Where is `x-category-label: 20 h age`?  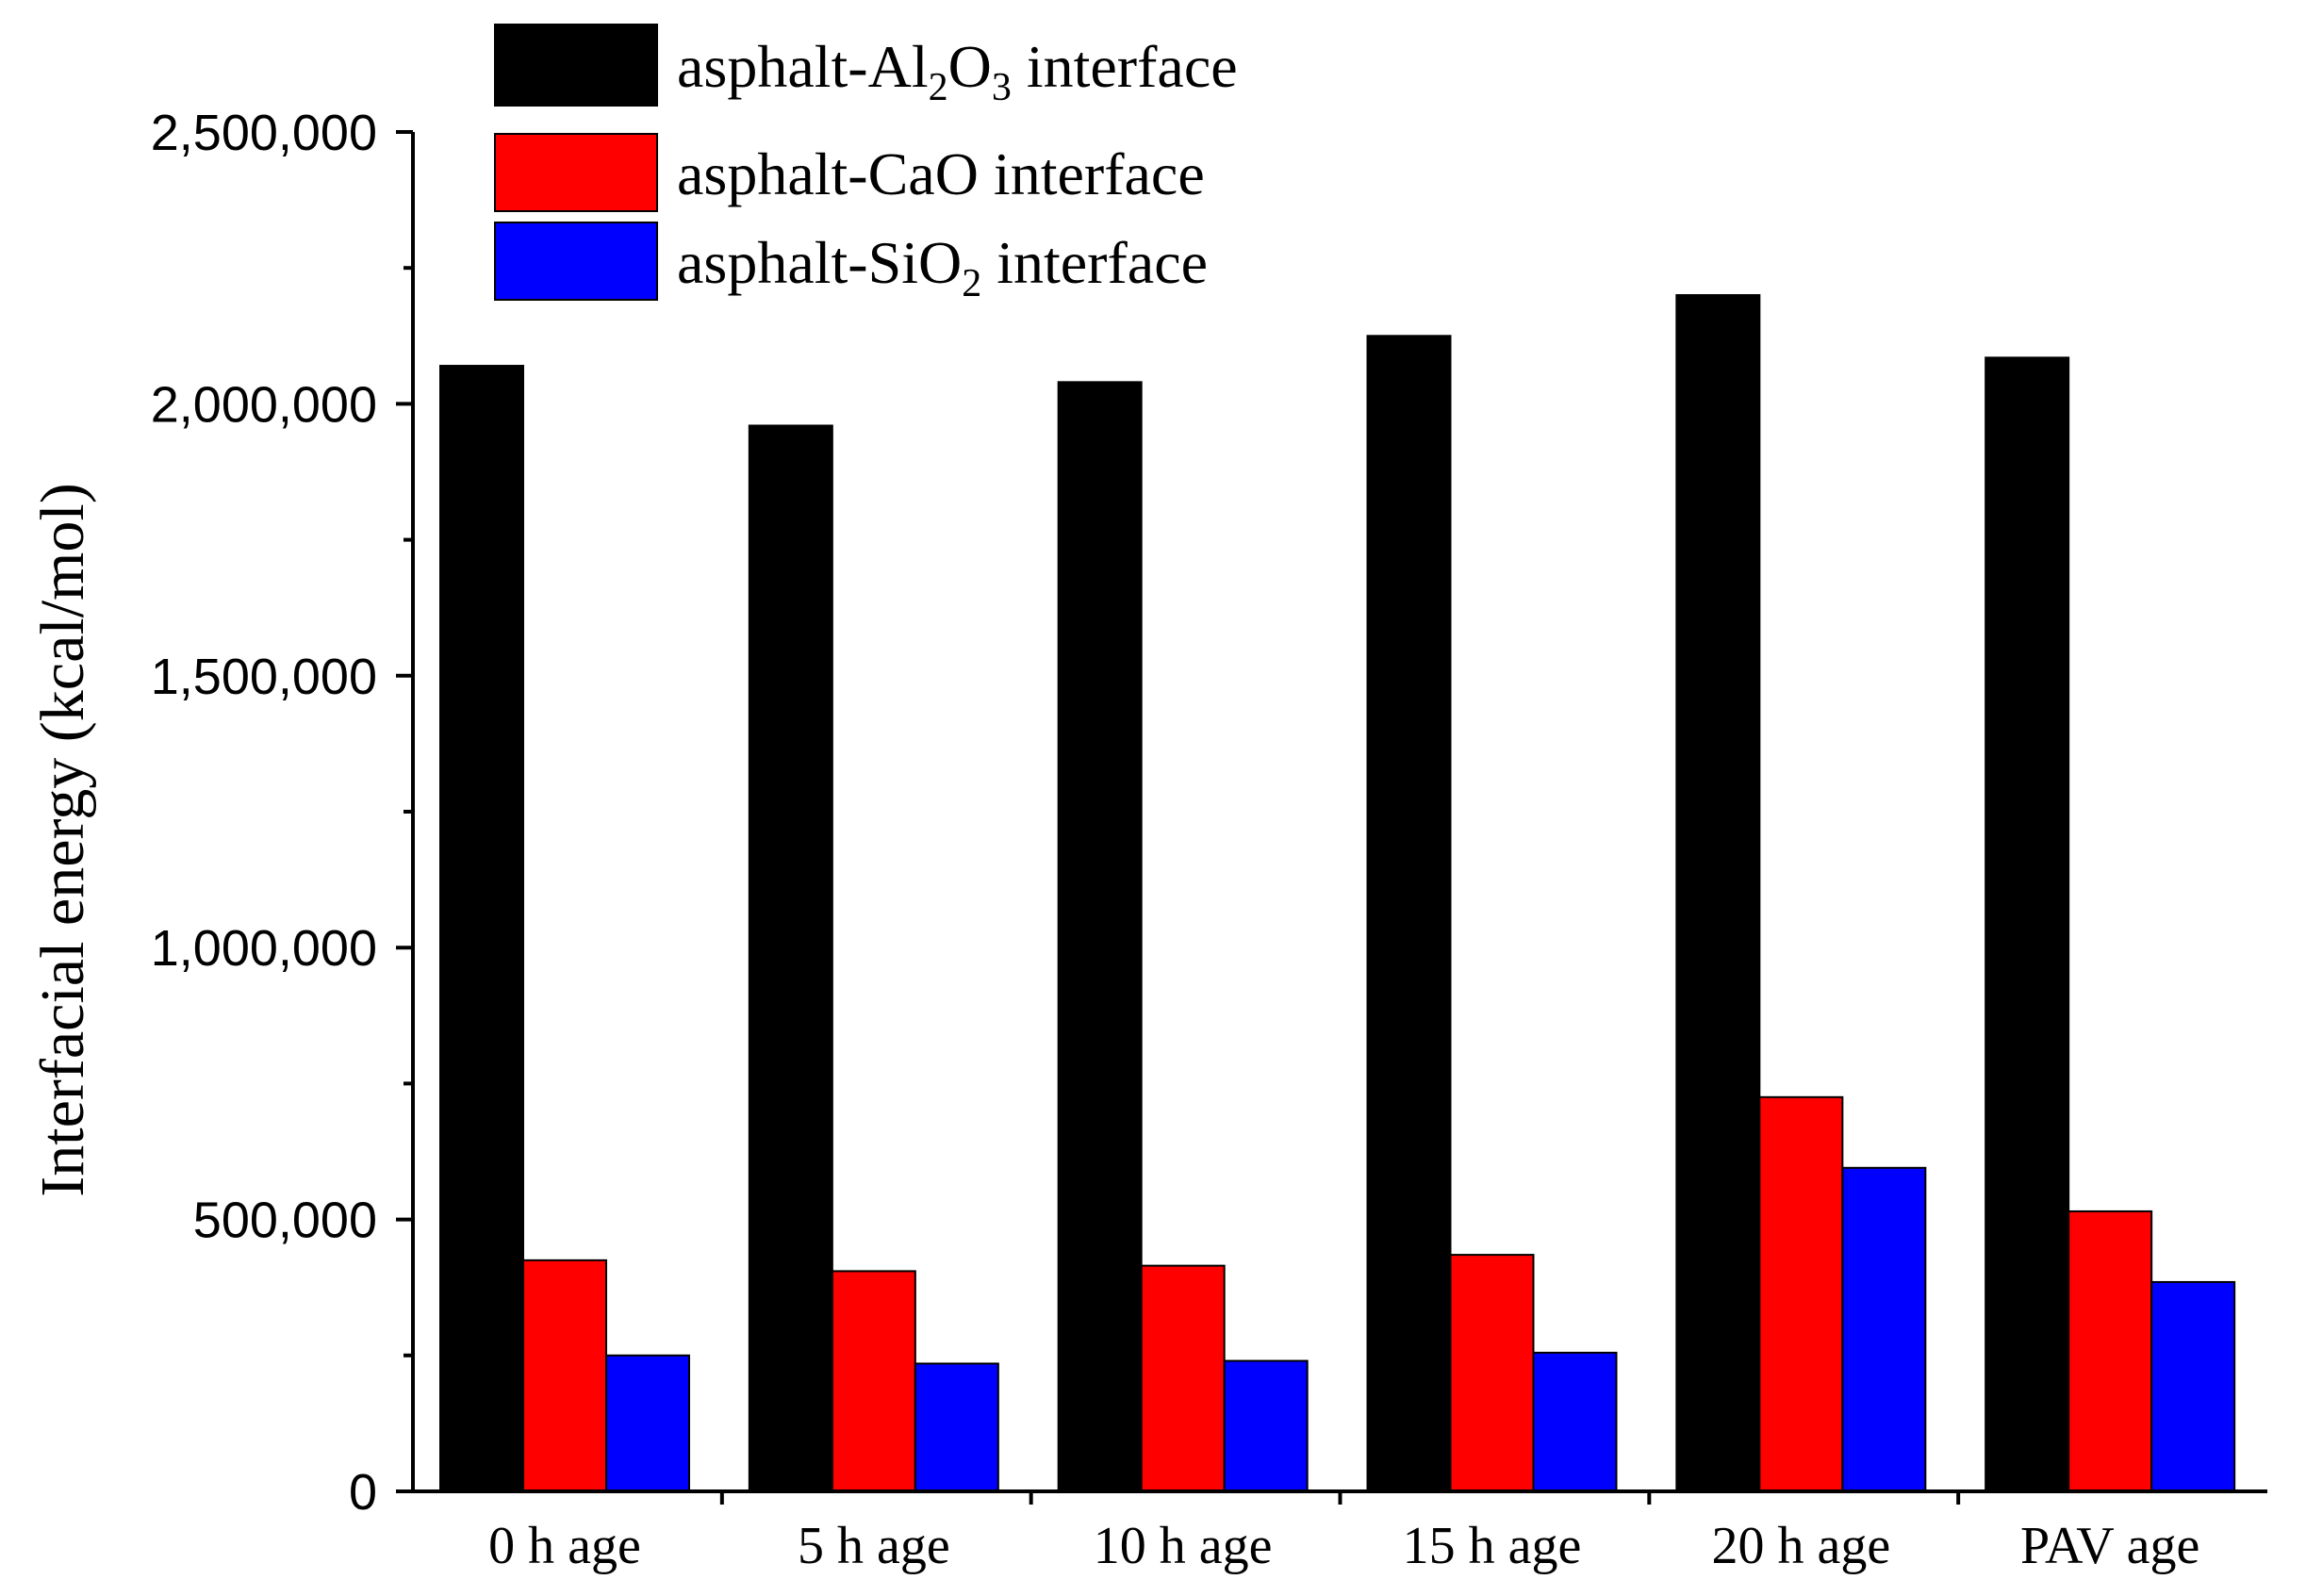 x-category-label: 20 h age is located at coordinates (1800, 1546).